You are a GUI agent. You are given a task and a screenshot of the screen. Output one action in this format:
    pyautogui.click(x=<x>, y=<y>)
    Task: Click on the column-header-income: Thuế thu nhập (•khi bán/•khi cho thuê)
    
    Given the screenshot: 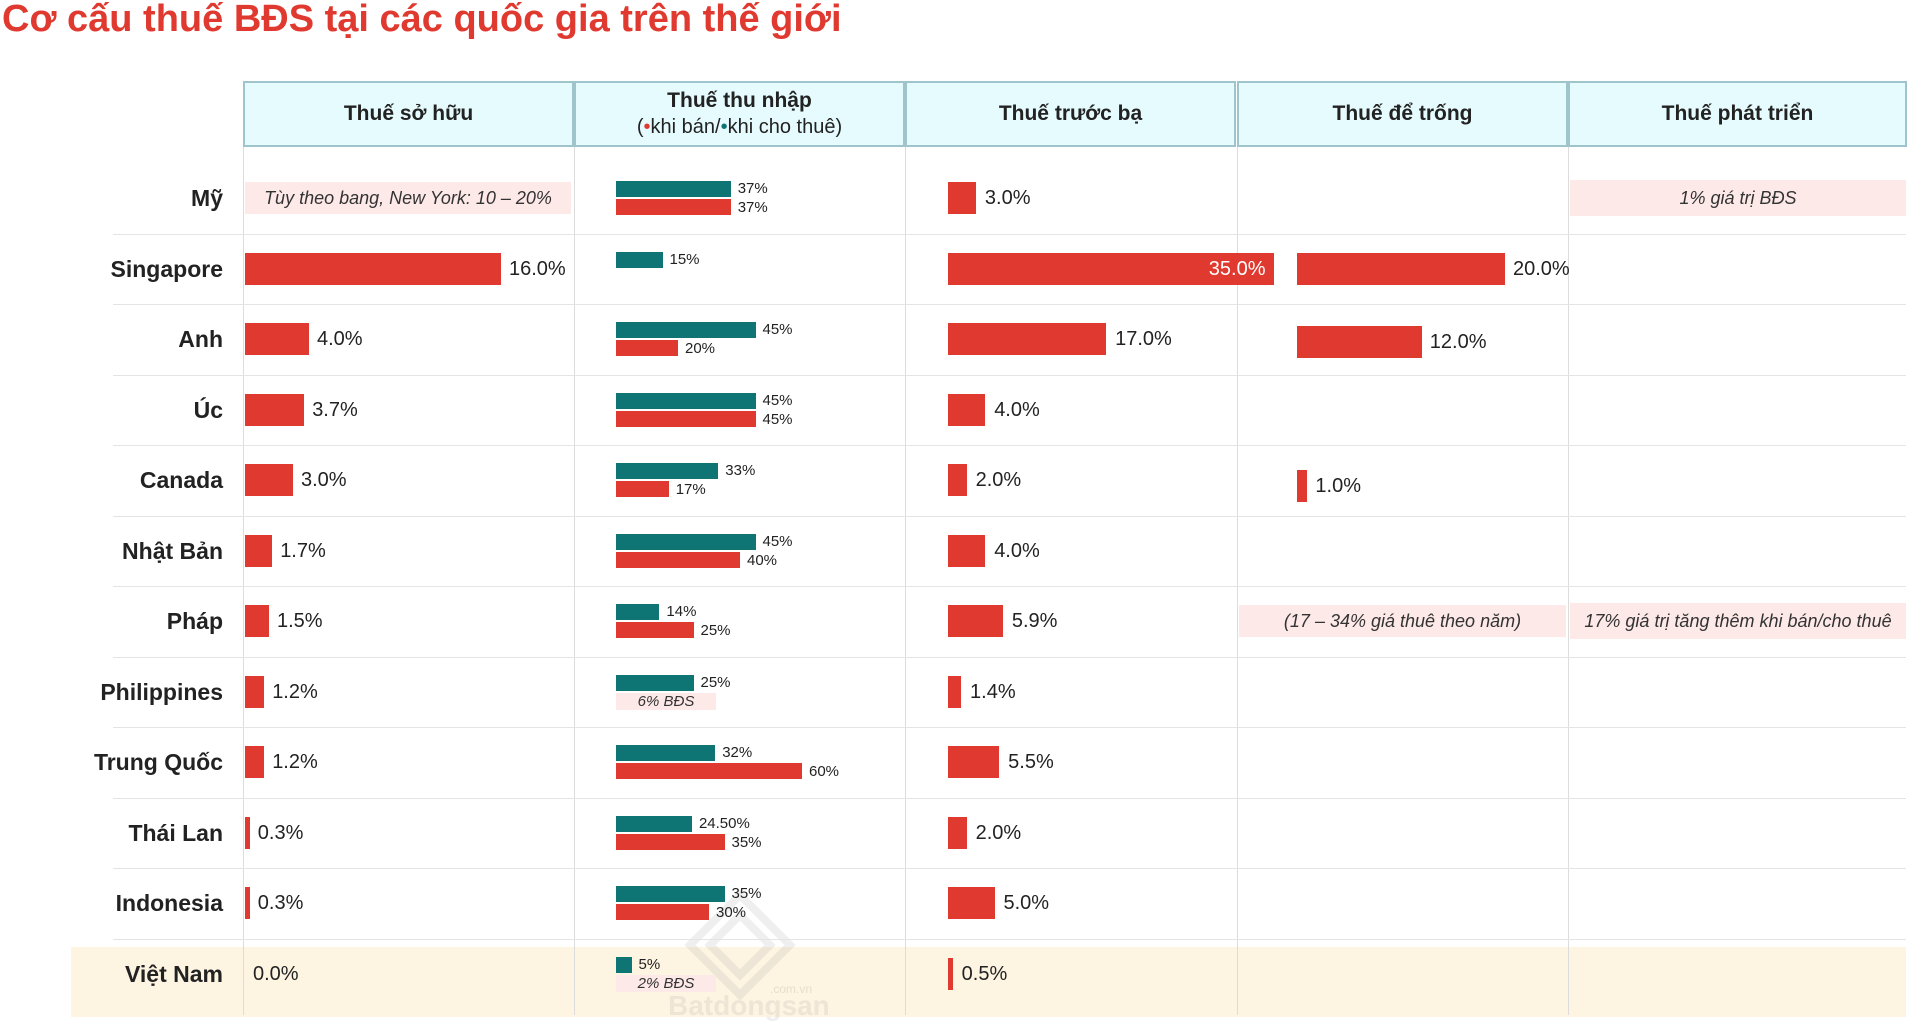 What is the action you would take?
    pyautogui.click(x=739, y=114)
    